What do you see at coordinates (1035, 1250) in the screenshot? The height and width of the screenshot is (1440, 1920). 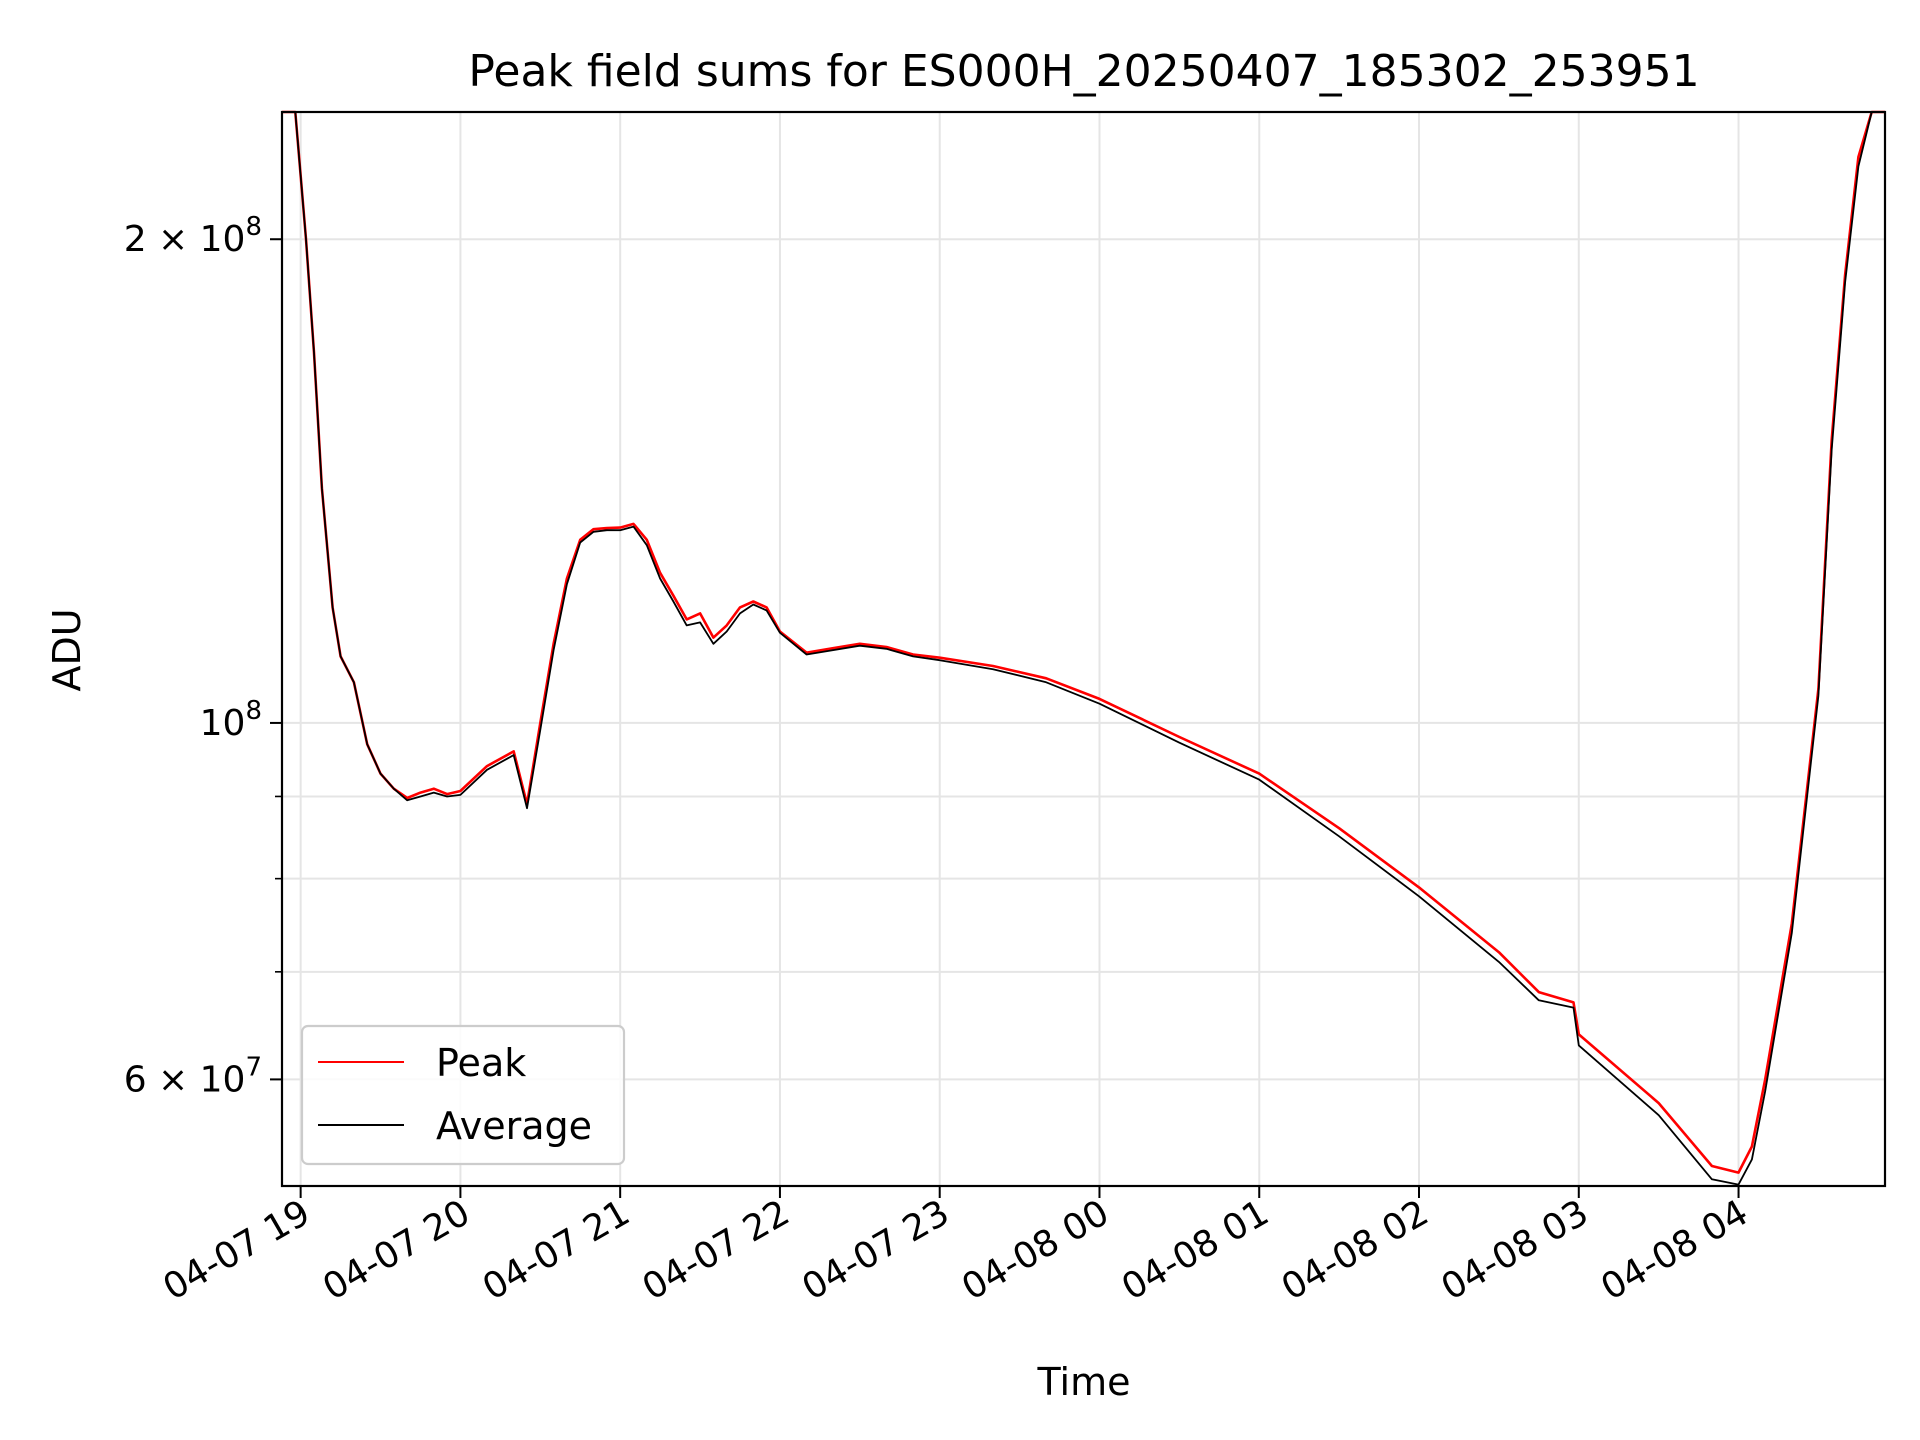 I see `x-tick-label: 04-08 00` at bounding box center [1035, 1250].